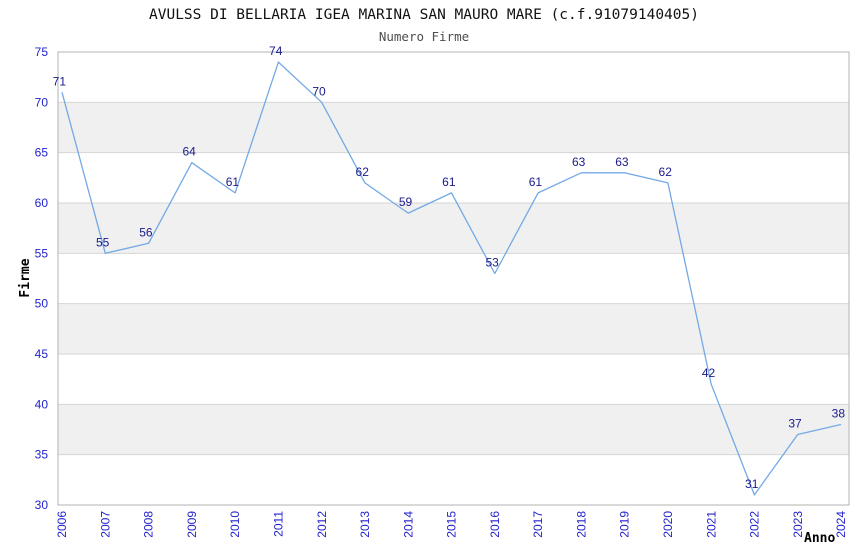 The height and width of the screenshot is (550, 850). What do you see at coordinates (42, 304) in the screenshot?
I see `y-tick-label: 50` at bounding box center [42, 304].